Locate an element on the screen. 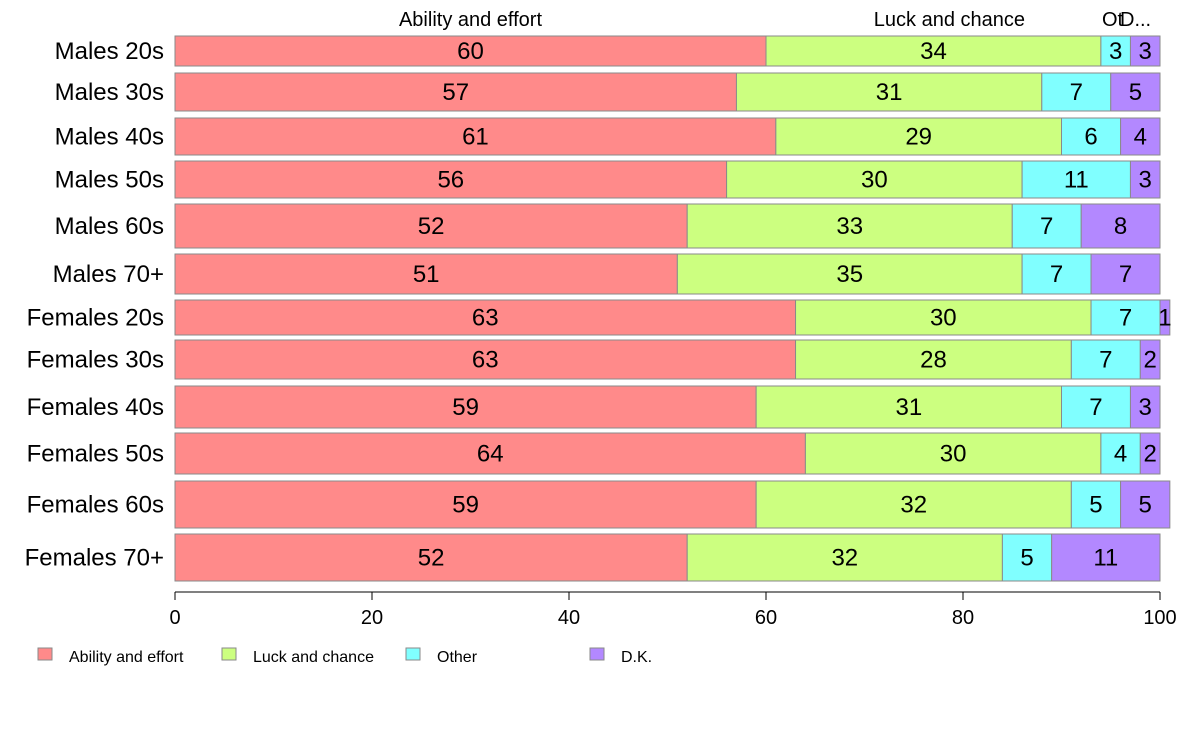  bar-value-label: 61 is located at coordinates (475, 137).